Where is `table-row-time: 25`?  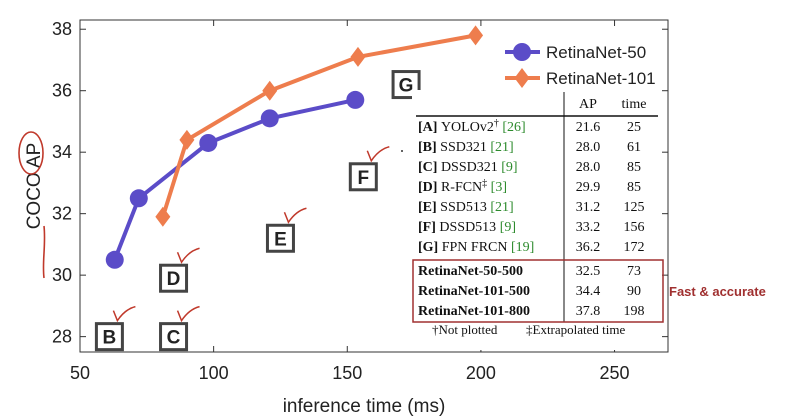 table-row-time: 25 is located at coordinates (634, 127).